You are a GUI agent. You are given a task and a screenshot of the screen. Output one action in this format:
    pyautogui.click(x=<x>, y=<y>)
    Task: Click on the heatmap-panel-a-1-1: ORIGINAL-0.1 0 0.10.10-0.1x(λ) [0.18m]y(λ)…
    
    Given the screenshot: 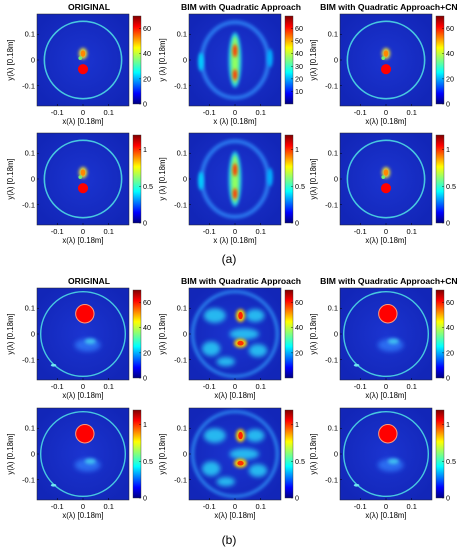 What is the action you would take?
    pyautogui.click(x=78, y=64)
    